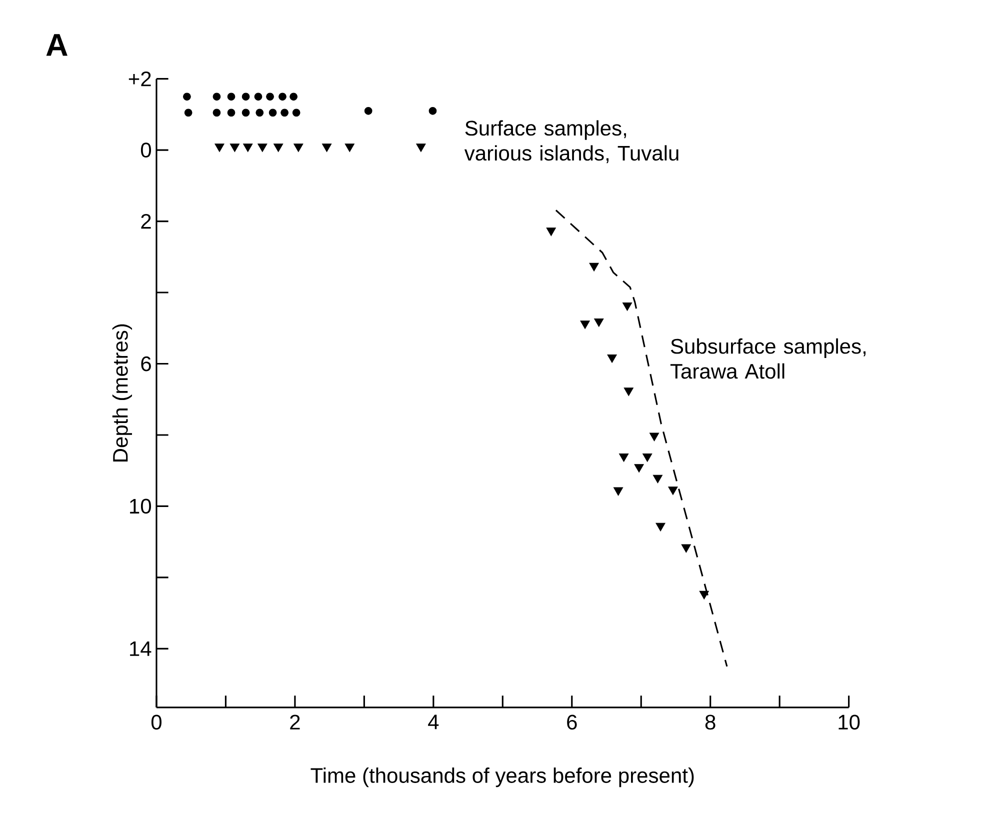  What do you see at coordinates (141, 506) in the screenshot?
I see `y-tick-label: 10` at bounding box center [141, 506].